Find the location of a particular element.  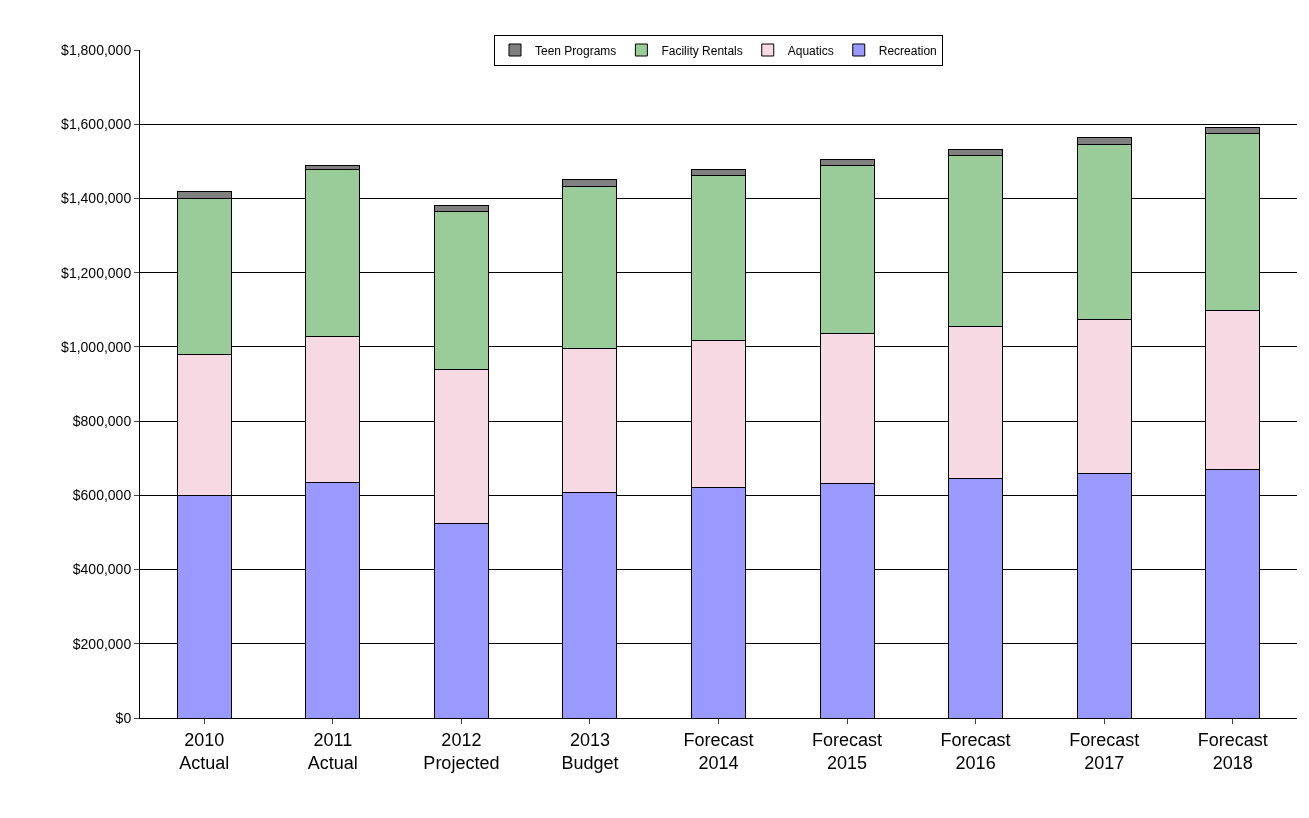

x-tick-label: 2013 Budget is located at coordinates (590, 751).